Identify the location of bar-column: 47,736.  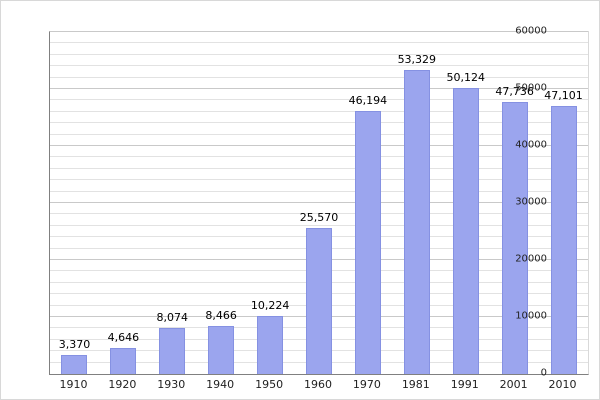
(514, 203).